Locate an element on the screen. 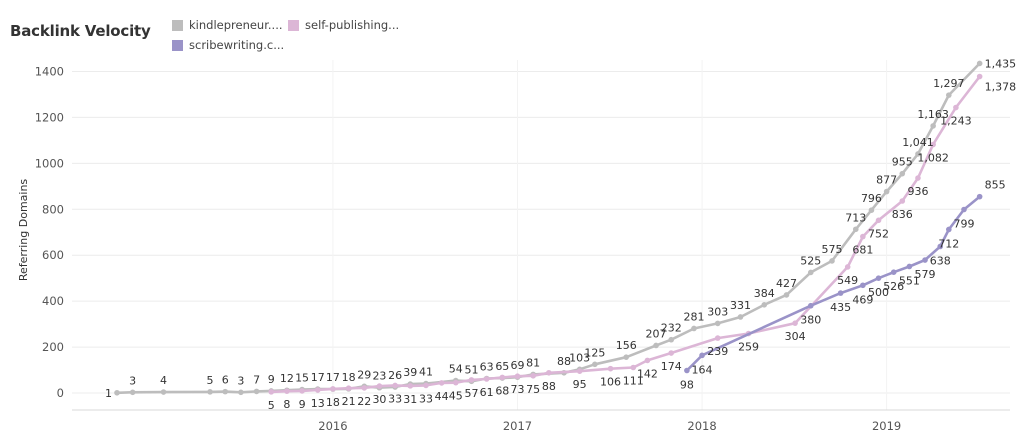 The width and height of the screenshot is (1024, 446). data-label: 81 is located at coordinates (533, 362).